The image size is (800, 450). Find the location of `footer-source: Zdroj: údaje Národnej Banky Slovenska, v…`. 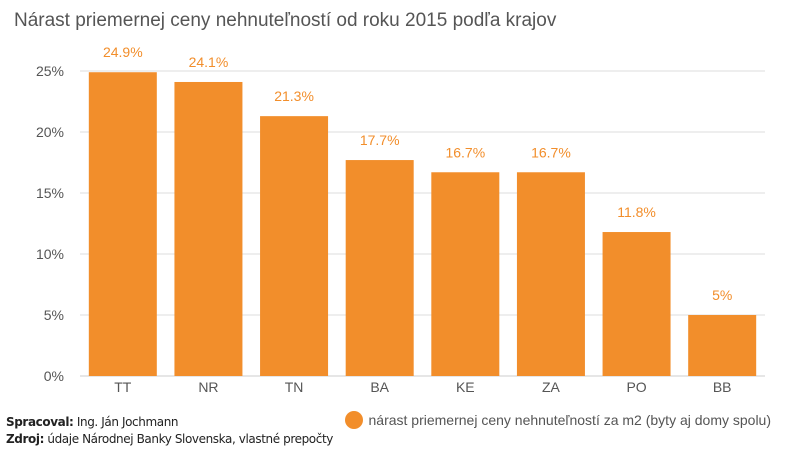

footer-source: Zdroj: údaje Národnej Banky Slovenska, v… is located at coordinates (169, 439).